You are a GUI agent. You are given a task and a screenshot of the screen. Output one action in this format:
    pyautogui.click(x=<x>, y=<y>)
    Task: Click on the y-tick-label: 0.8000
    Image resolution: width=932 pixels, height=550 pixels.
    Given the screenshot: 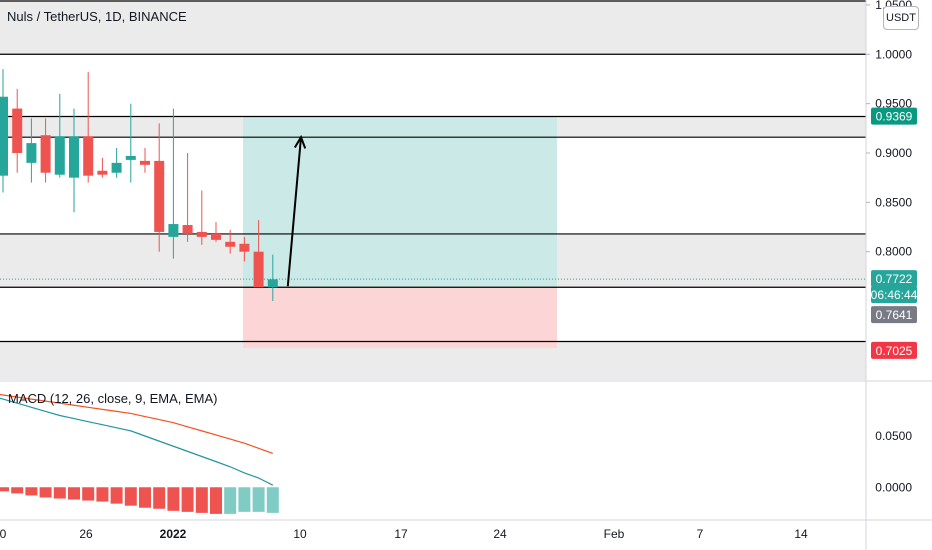 What is the action you would take?
    pyautogui.click(x=893, y=252)
    